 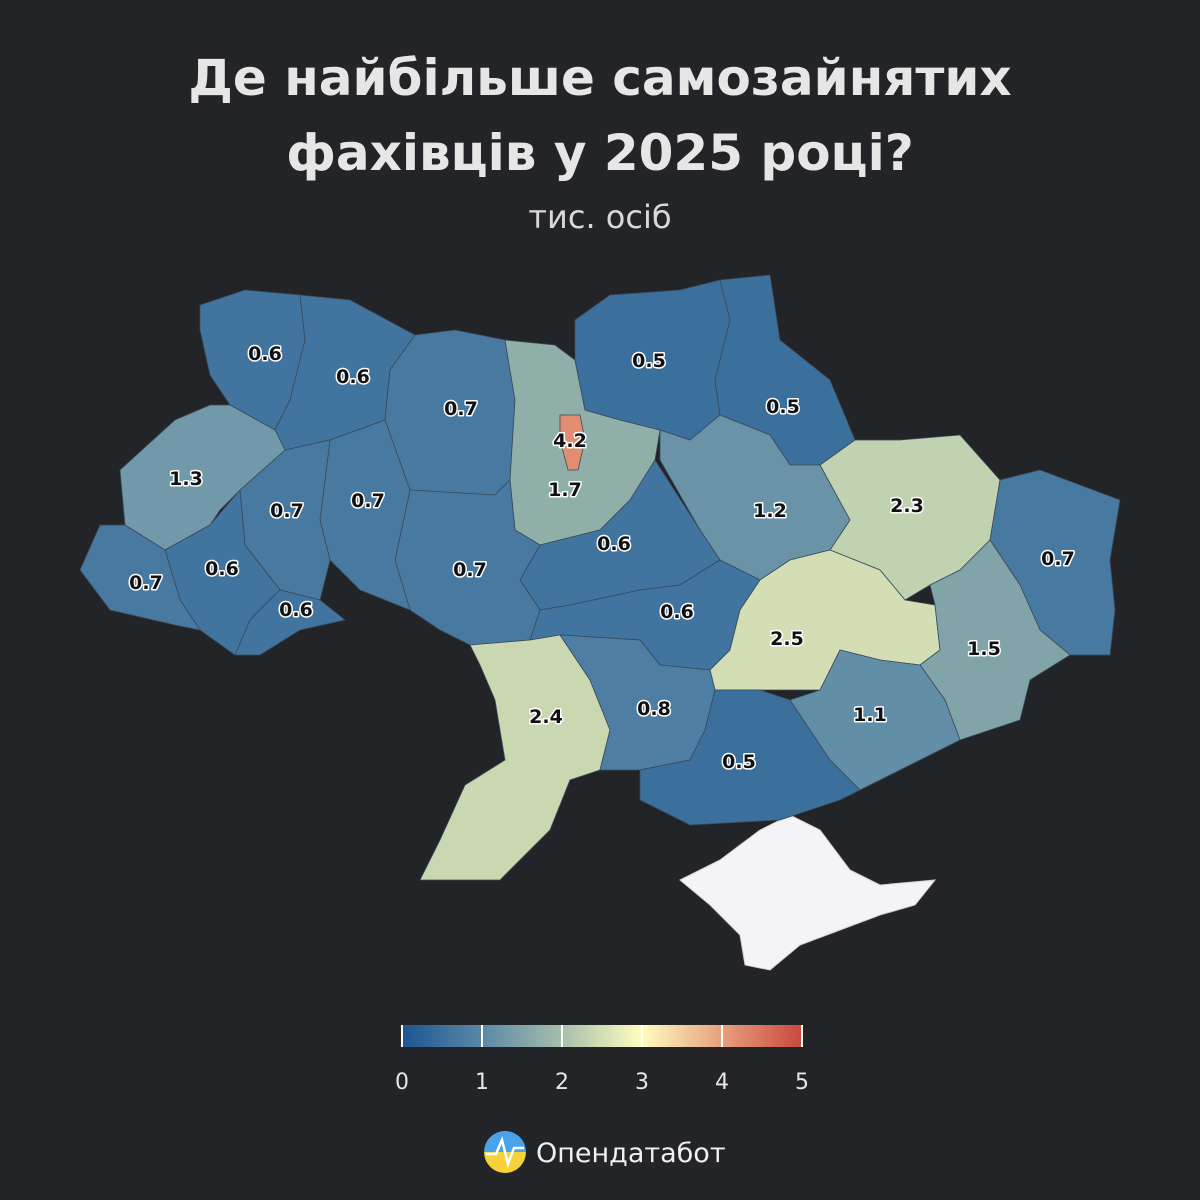 What do you see at coordinates (565, 490) in the screenshot?
I see `value-label: 1.7` at bounding box center [565, 490].